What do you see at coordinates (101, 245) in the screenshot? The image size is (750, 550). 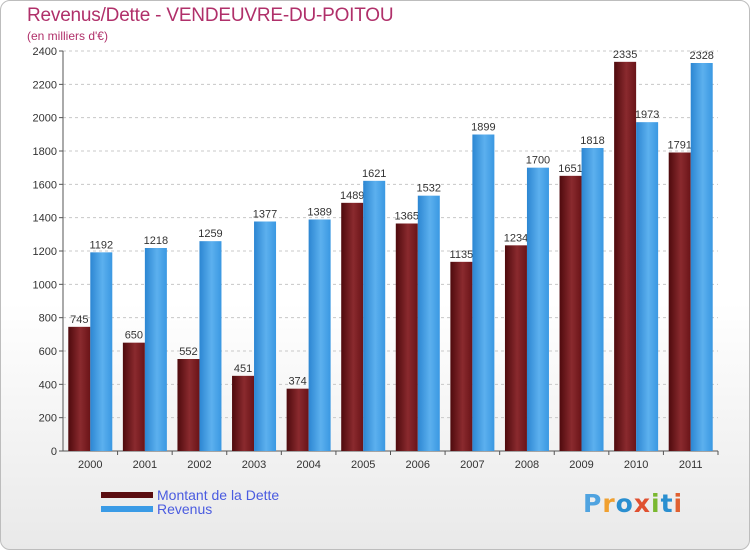 I see `data-label-revenus: 1192` at bounding box center [101, 245].